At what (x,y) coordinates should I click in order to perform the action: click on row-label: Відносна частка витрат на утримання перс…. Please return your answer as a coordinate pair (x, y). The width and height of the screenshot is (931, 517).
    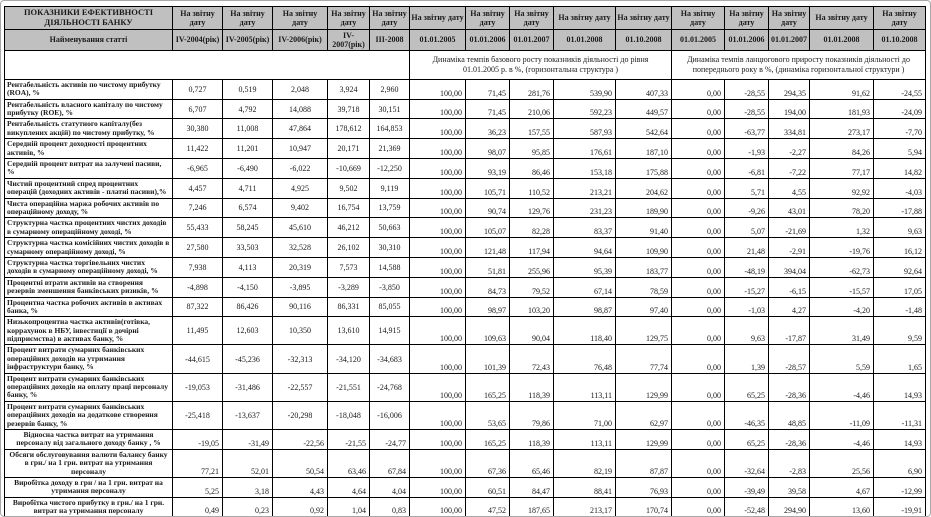
    Looking at the image, I should click on (88, 439).